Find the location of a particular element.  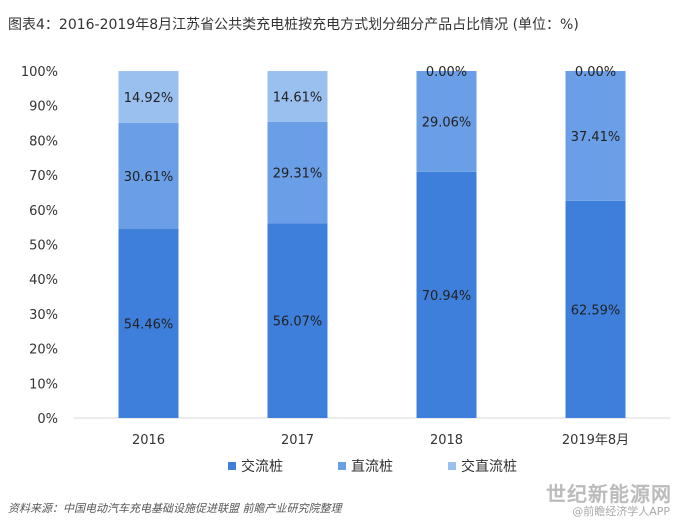

data-label: 29.06% is located at coordinates (447, 122).